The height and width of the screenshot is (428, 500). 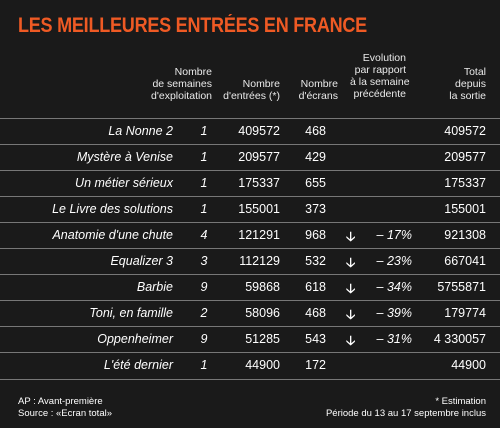 I want to click on entries-value: 58096, so click(x=262, y=313).